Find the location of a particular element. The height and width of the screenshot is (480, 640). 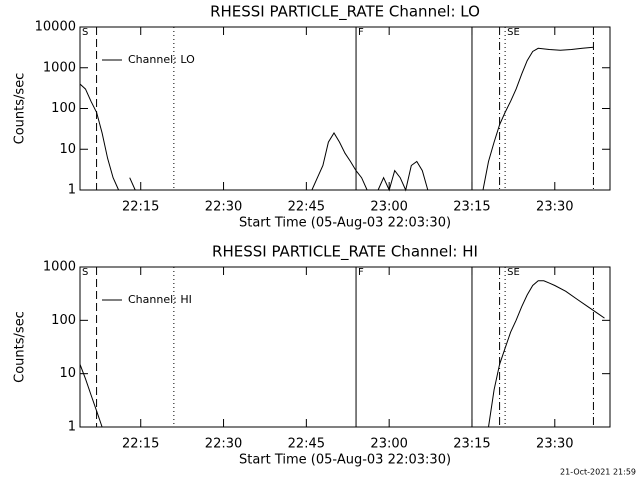

y-tick-label: 10000 is located at coordinates (55, 27).